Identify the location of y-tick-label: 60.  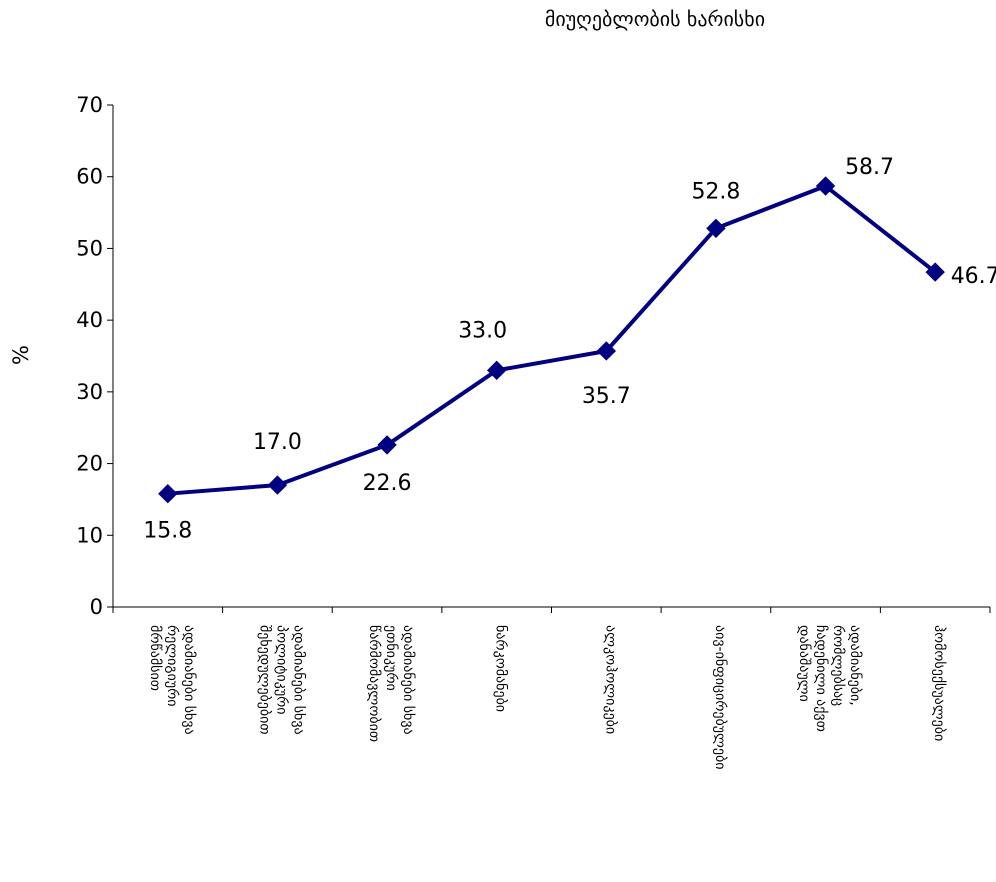
(89, 177).